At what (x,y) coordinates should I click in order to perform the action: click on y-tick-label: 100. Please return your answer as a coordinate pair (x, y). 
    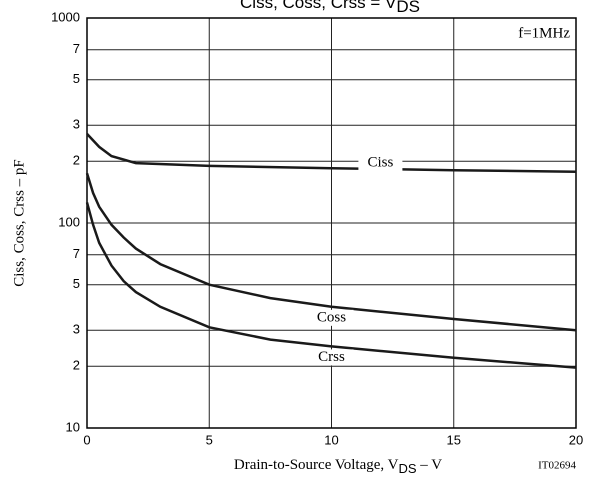
    Looking at the image, I should click on (69, 221).